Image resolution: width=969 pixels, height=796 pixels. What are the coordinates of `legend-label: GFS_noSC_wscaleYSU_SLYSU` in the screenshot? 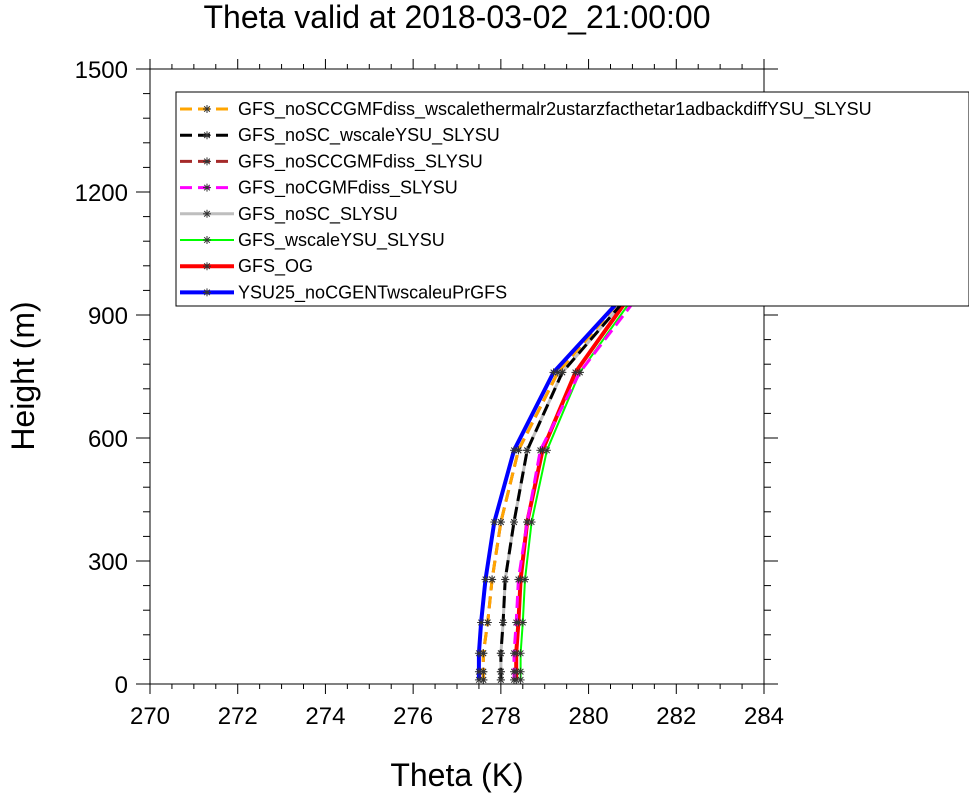 It's located at (369, 135).